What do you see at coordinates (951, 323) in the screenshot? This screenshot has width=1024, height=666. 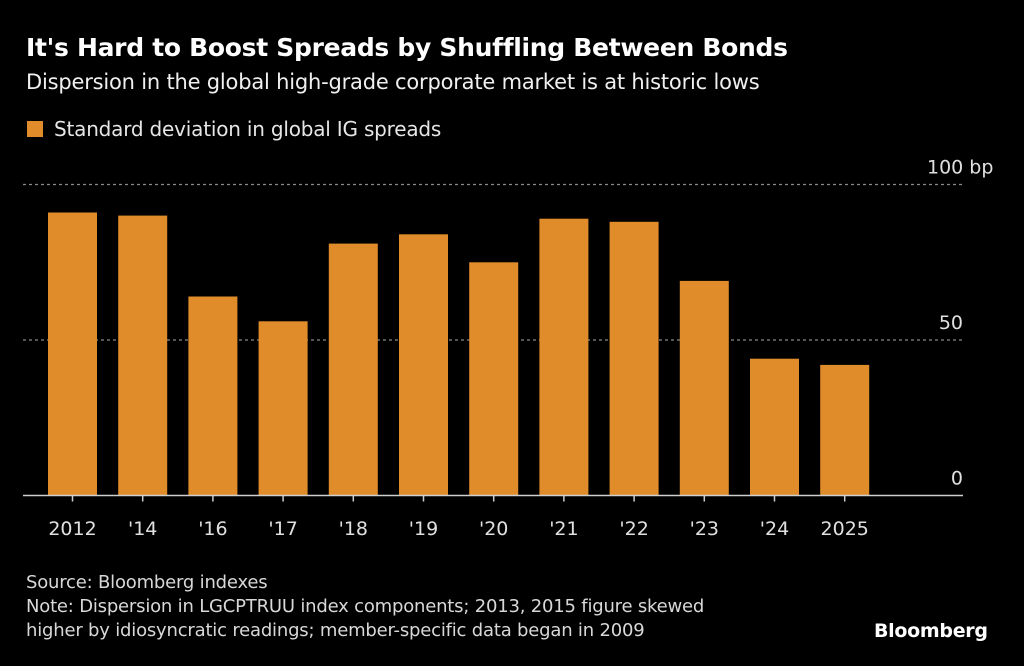 I see `y-tick-label: 50` at bounding box center [951, 323].